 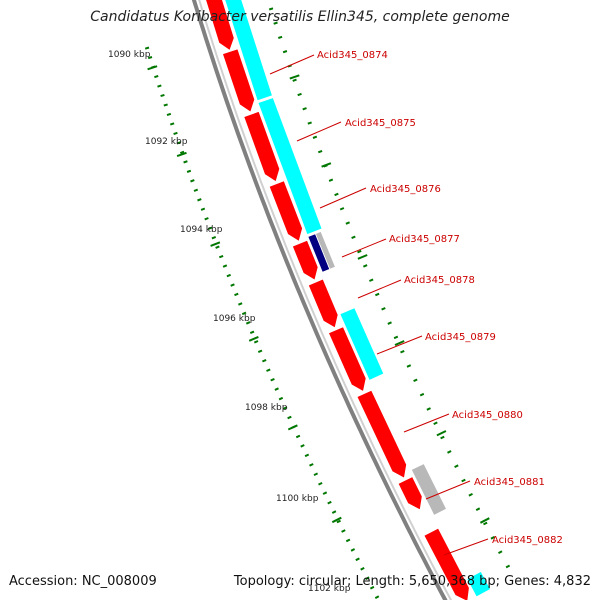 I want to click on tick-label: 1102 kbp, so click(x=329, y=589).